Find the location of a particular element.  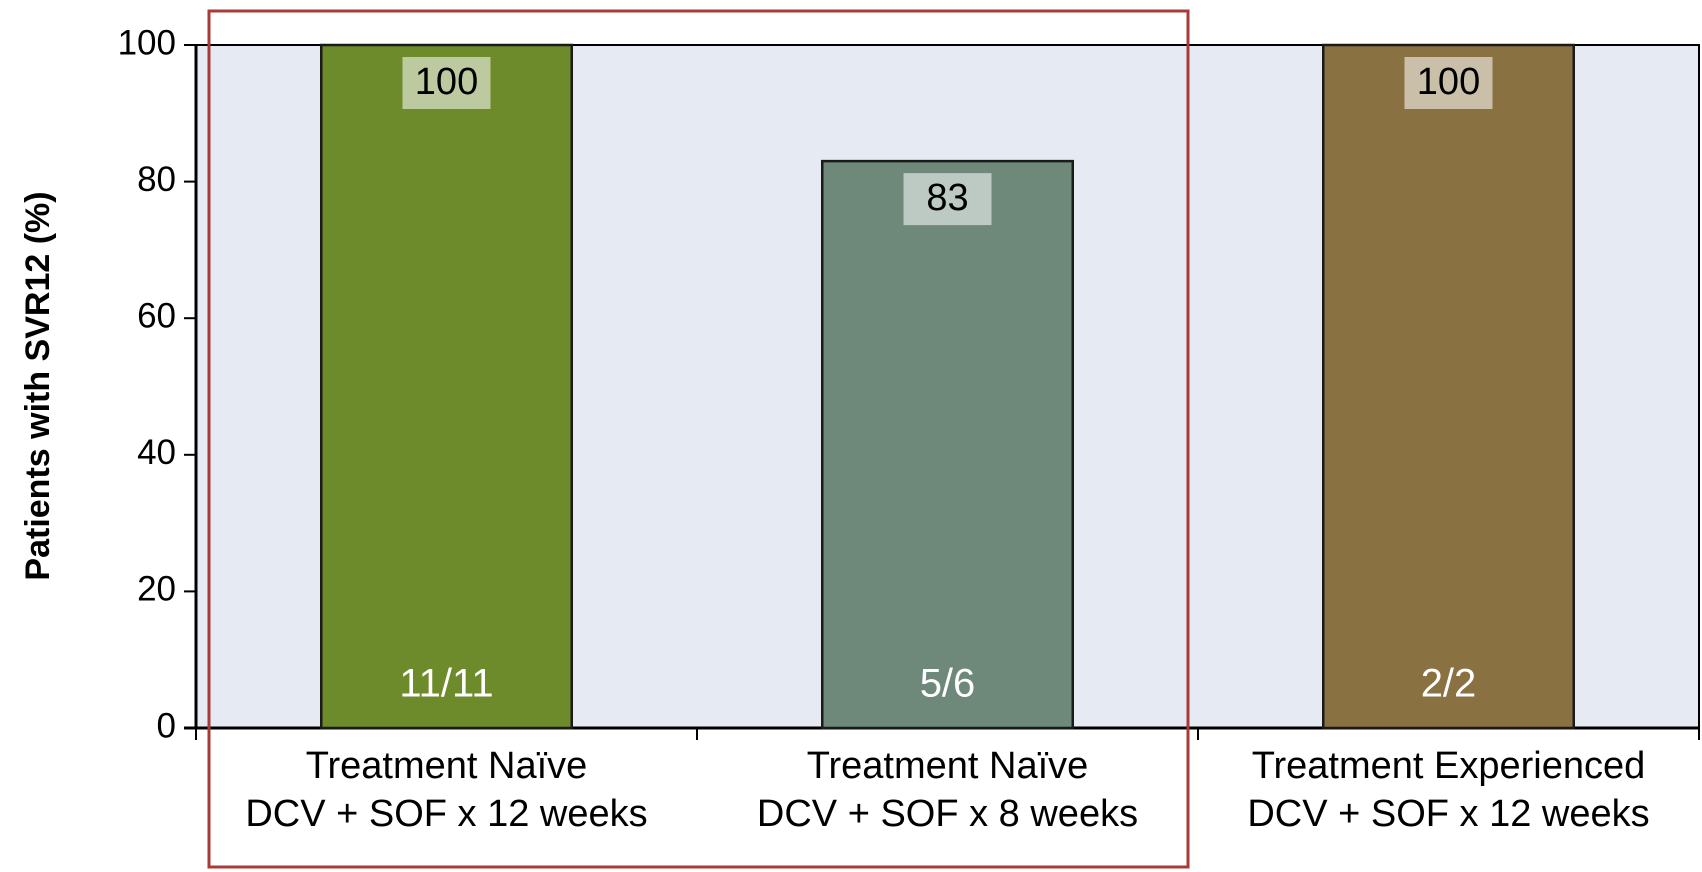

value-label: 83 is located at coordinates (947, 198).